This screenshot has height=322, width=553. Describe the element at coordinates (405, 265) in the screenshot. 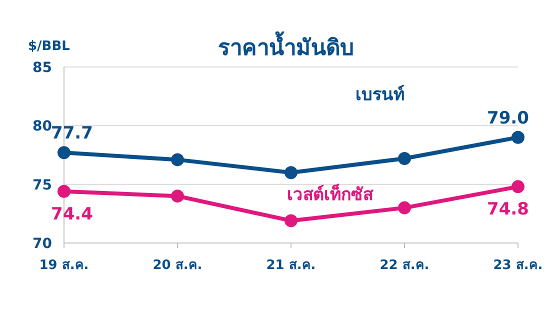

I see `x-tick-label: 22 ส.ค.` at that location.